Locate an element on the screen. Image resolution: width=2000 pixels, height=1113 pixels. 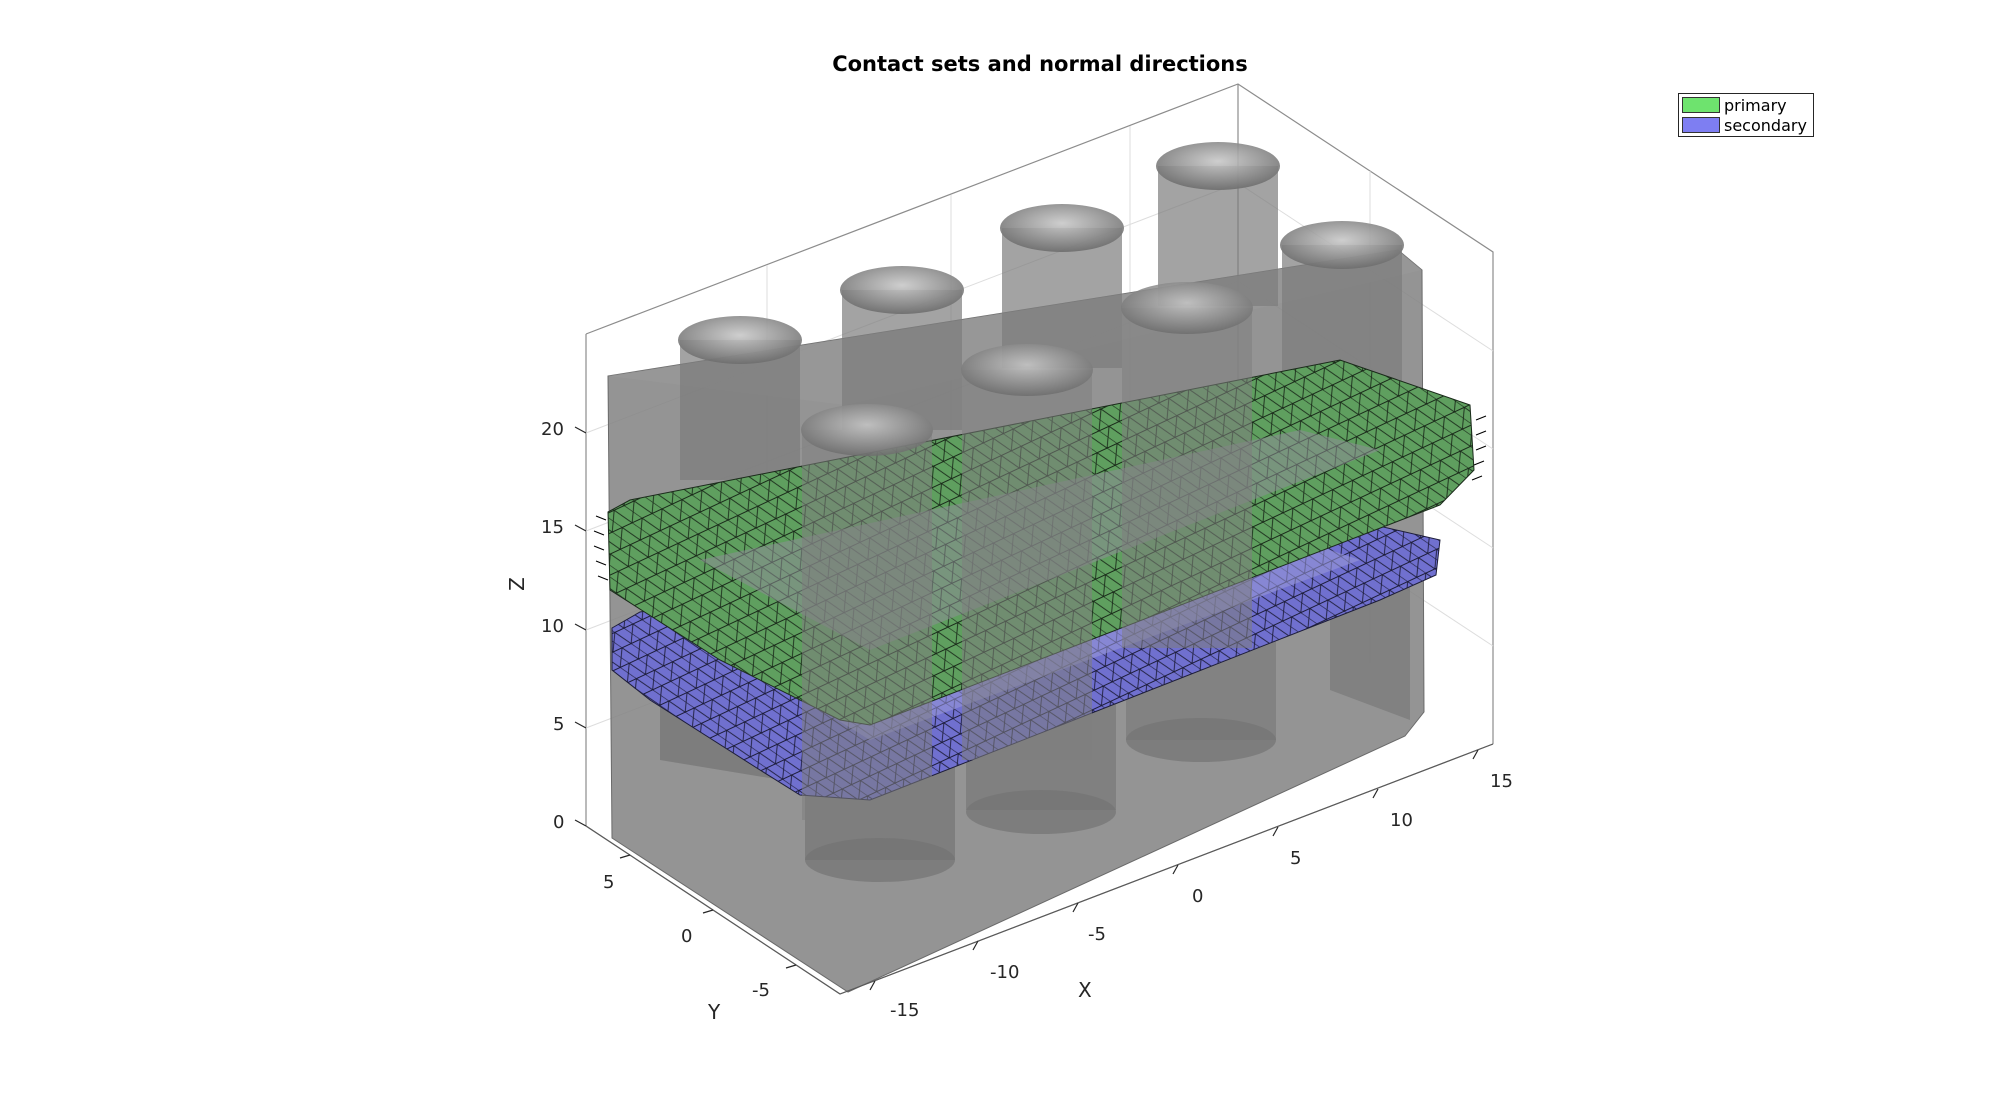
legend-swatch-secondary is located at coordinates (1701, 125).